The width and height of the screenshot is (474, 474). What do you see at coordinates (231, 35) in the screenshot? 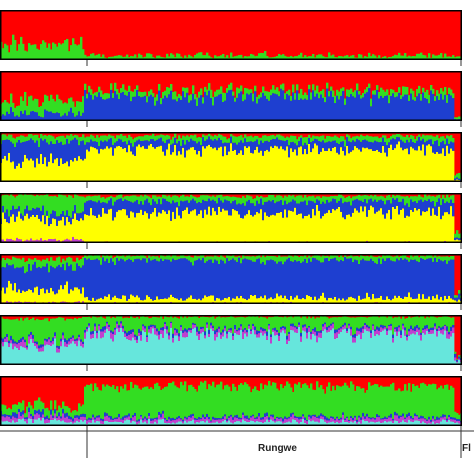
I see `panel-bars` at bounding box center [231, 35].